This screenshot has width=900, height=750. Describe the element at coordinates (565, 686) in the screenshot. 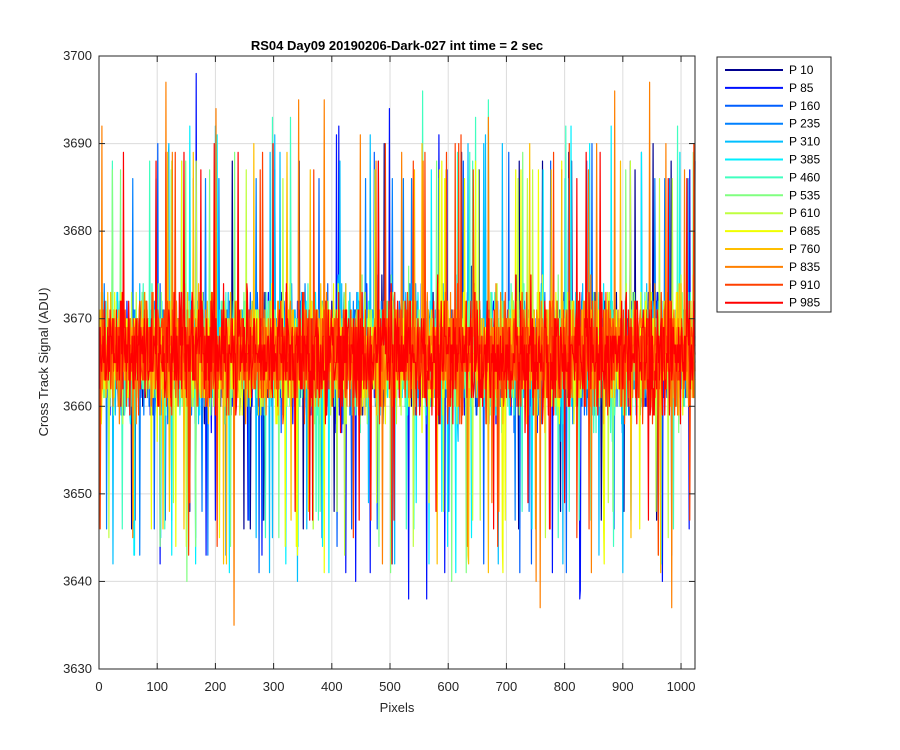

I see `x-tick-label: 800` at that location.